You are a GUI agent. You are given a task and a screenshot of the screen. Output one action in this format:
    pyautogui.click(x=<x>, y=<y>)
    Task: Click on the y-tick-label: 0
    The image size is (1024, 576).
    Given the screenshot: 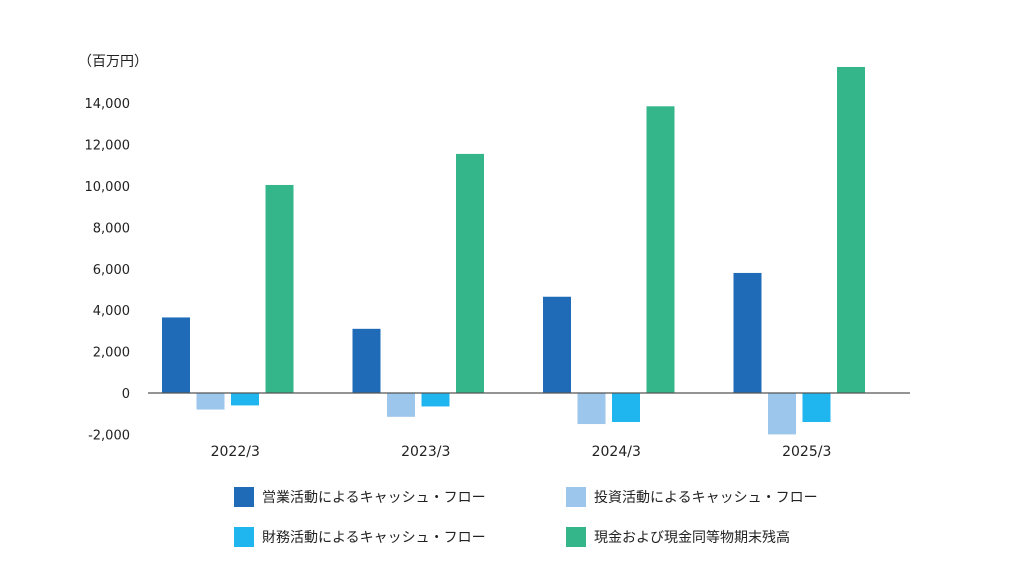 What is the action you would take?
    pyautogui.click(x=126, y=394)
    